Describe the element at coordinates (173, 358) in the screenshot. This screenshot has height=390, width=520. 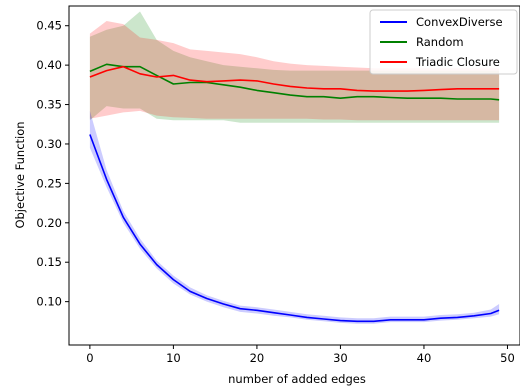
I see `x-tick-label: 10` at that location.